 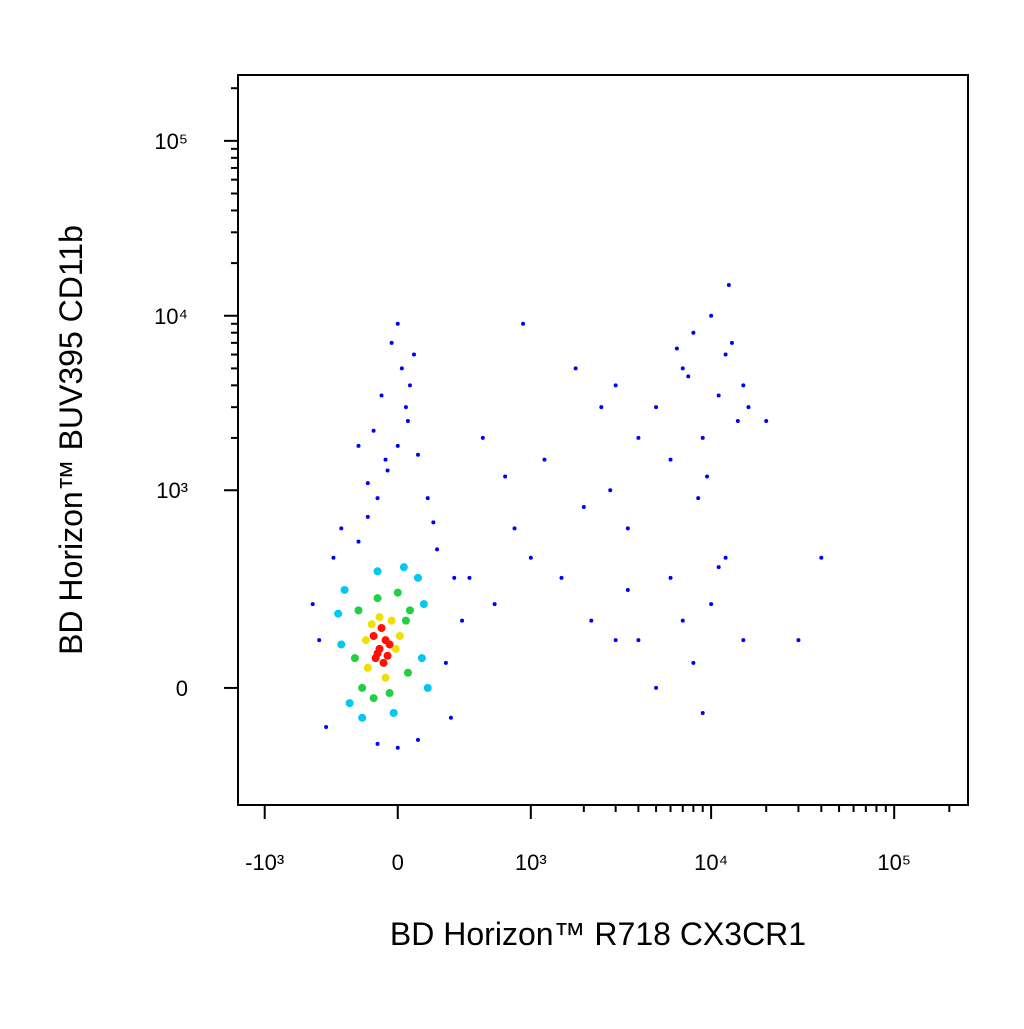 What do you see at coordinates (171, 316) in the screenshot?
I see `y-tick-label: 10⁴` at bounding box center [171, 316].